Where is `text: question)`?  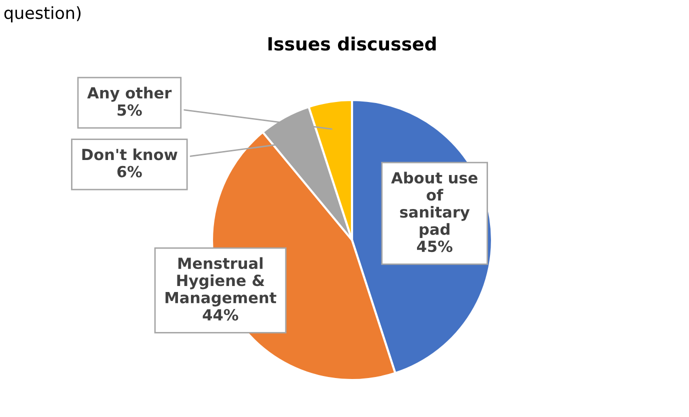
text: question) is located at coordinates (42, 14).